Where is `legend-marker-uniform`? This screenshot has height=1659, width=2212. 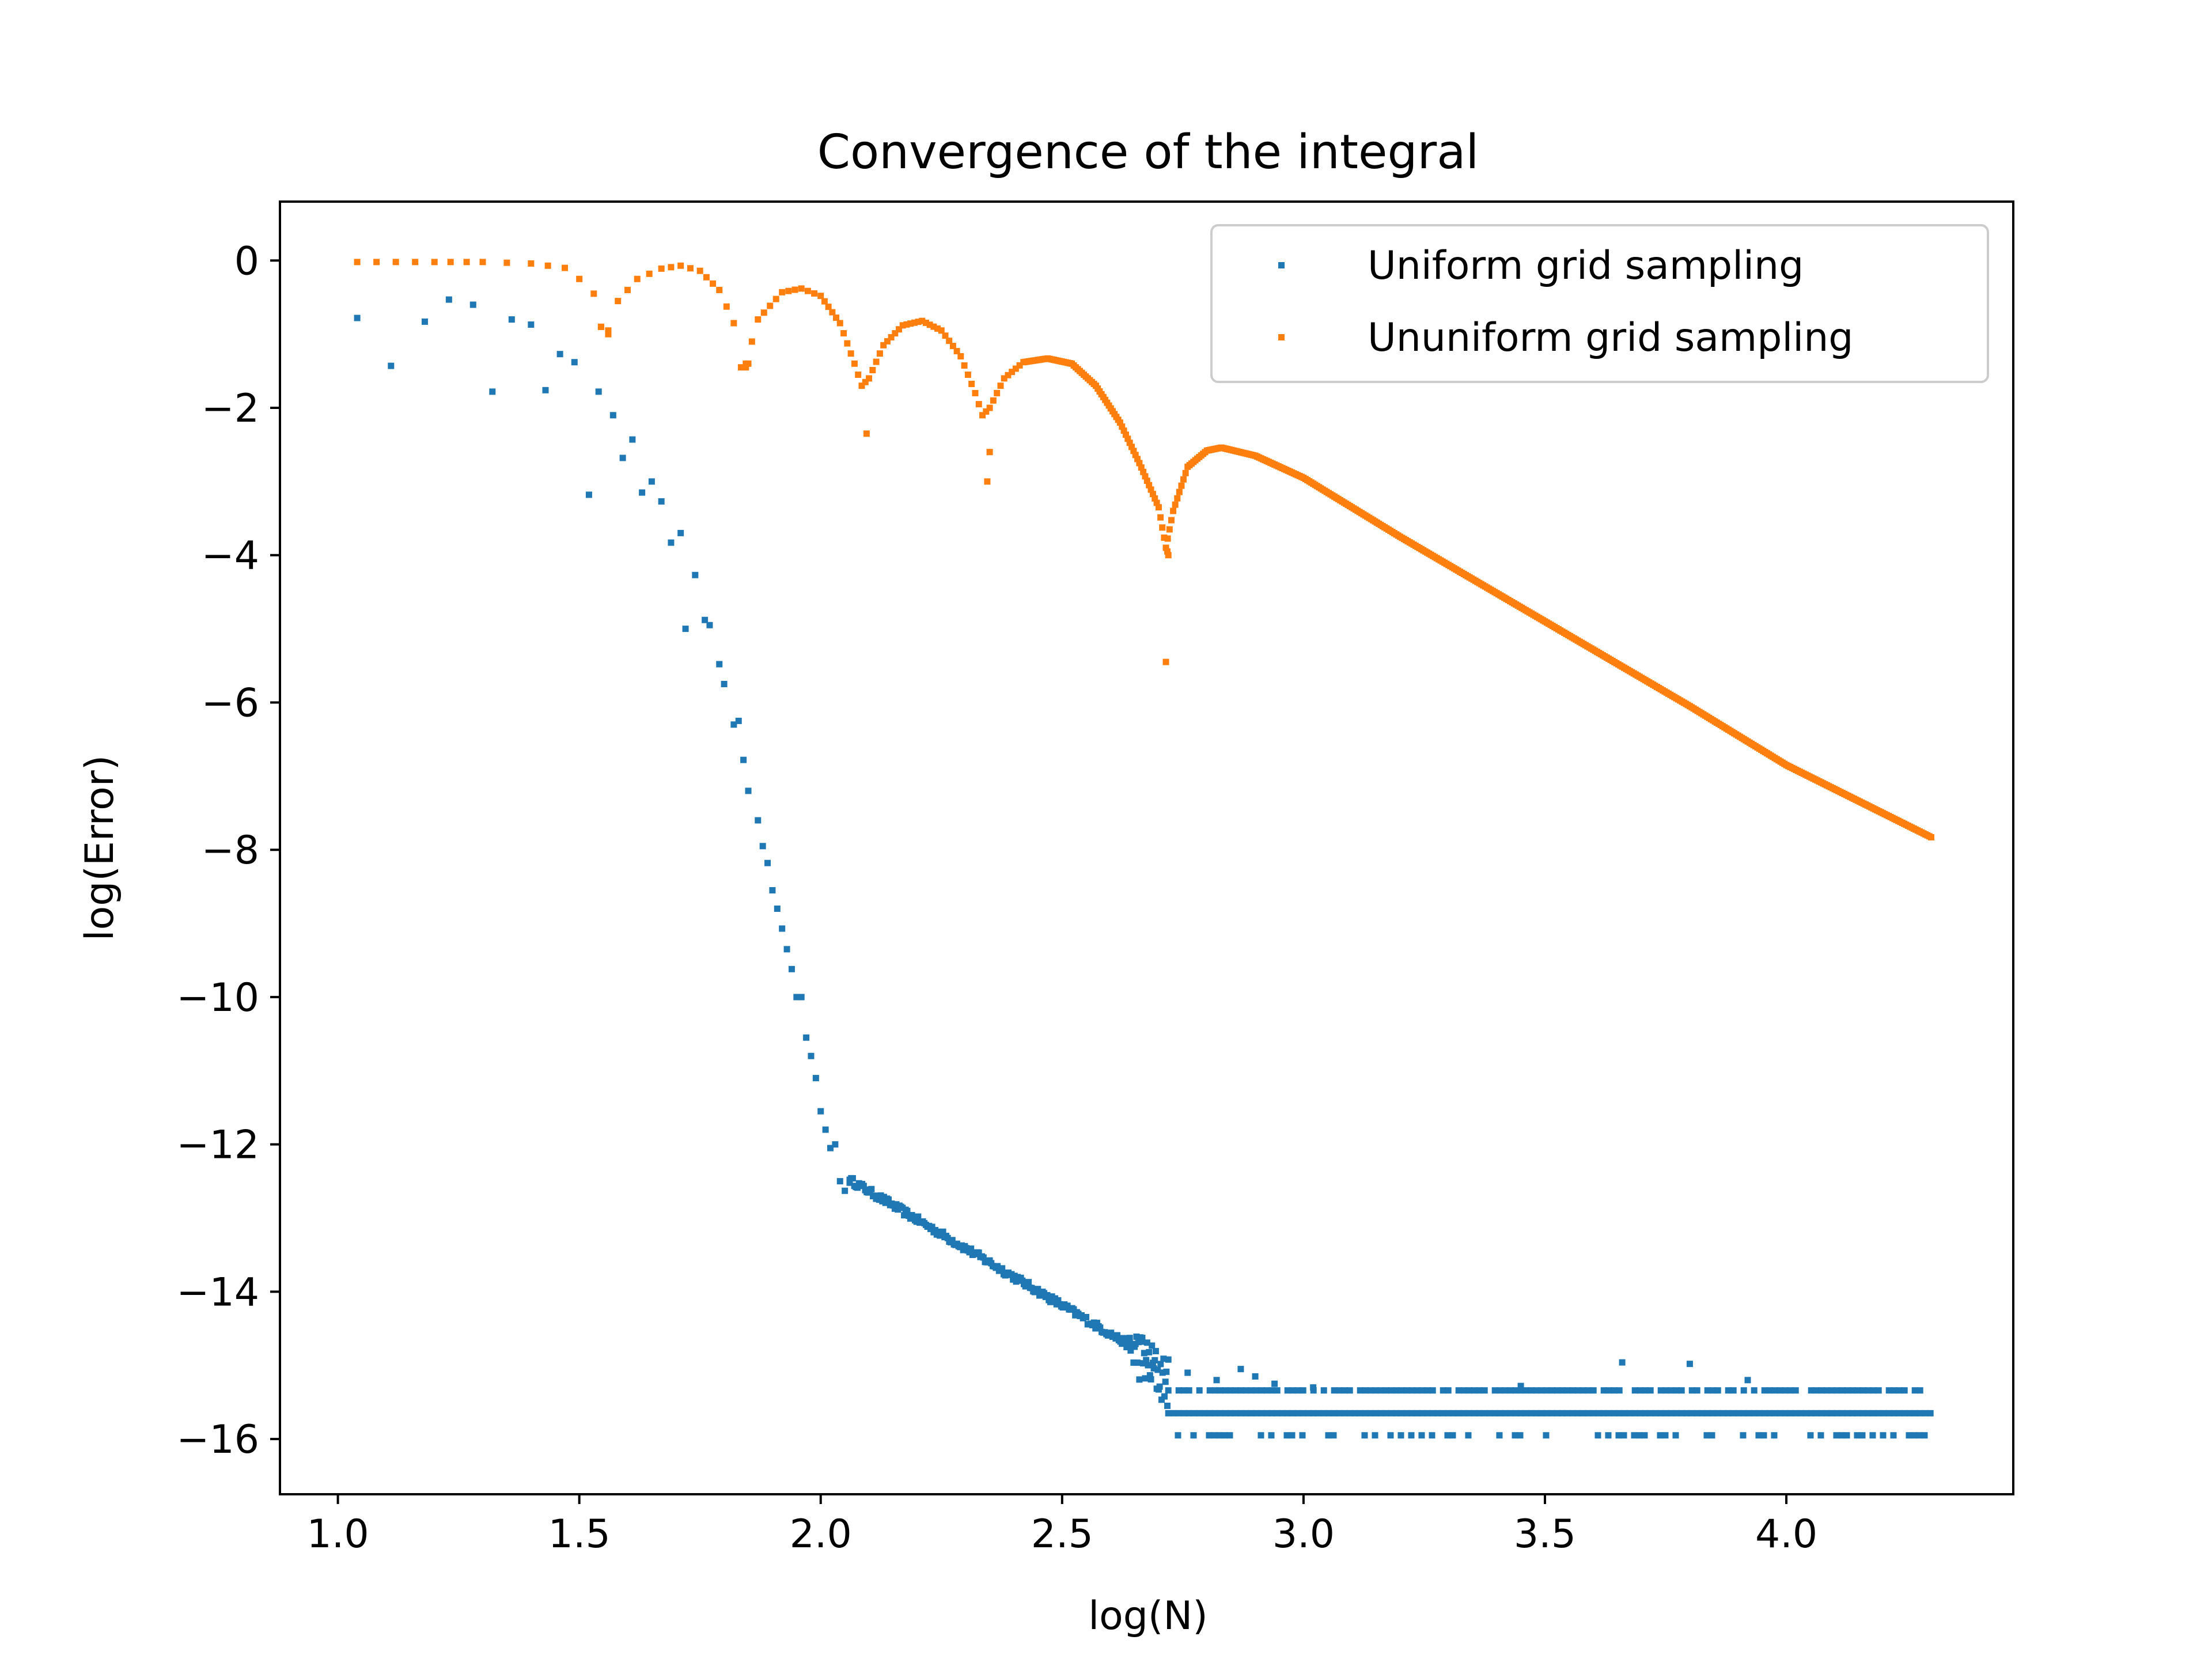 legend-marker-uniform is located at coordinates (1281, 265).